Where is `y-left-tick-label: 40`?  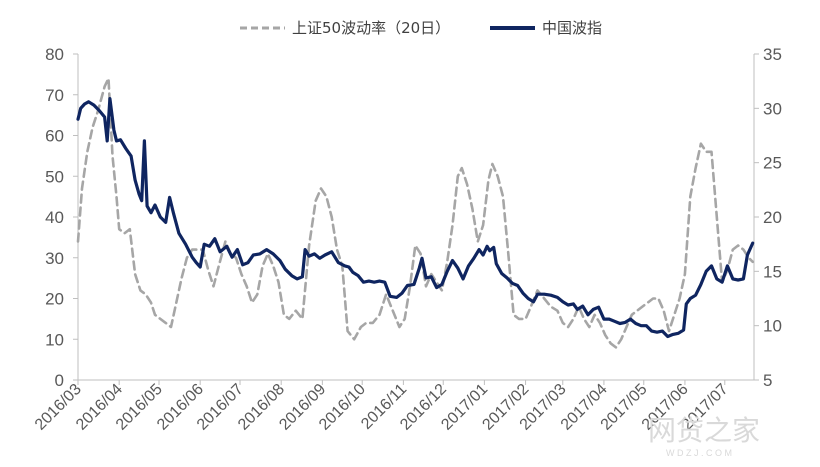
y-left-tick-label: 40 is located at coordinates (54, 217).